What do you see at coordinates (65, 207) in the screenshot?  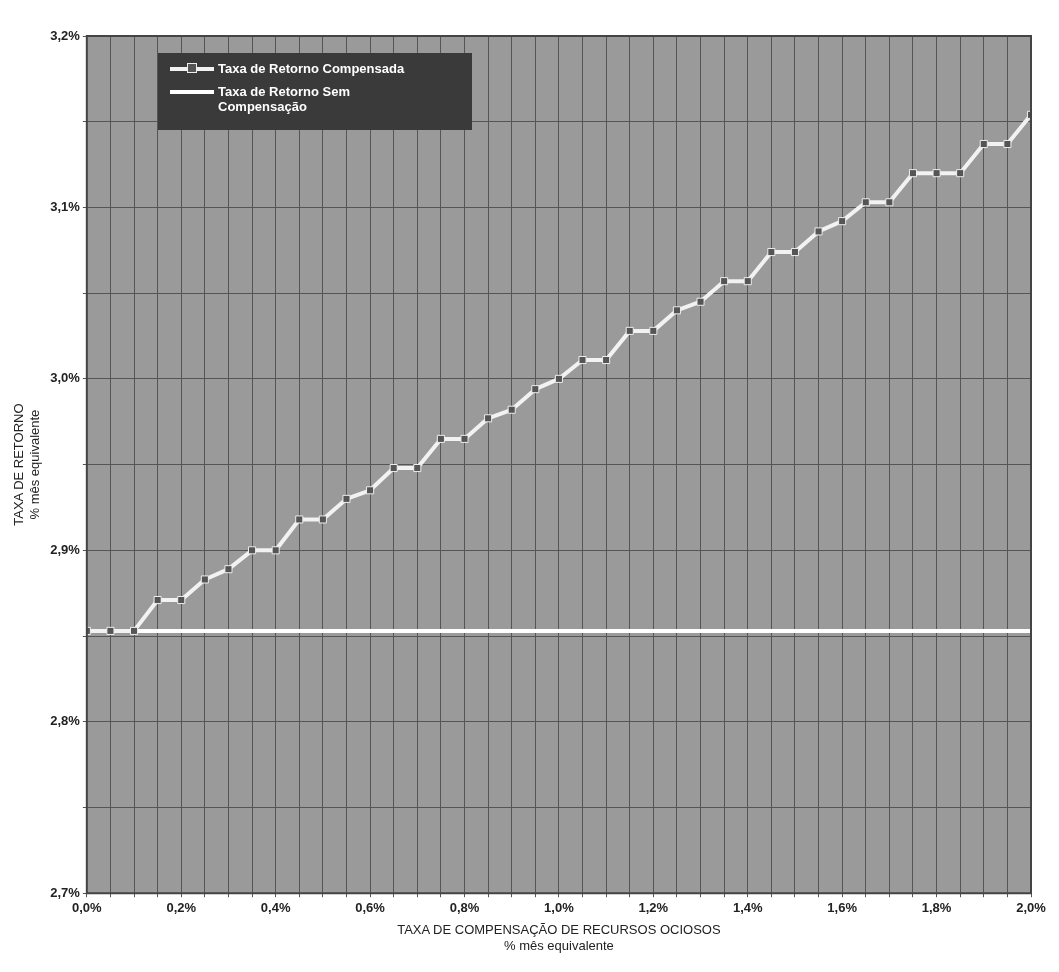 I see `y-tick-label: 3,1%` at bounding box center [65, 207].